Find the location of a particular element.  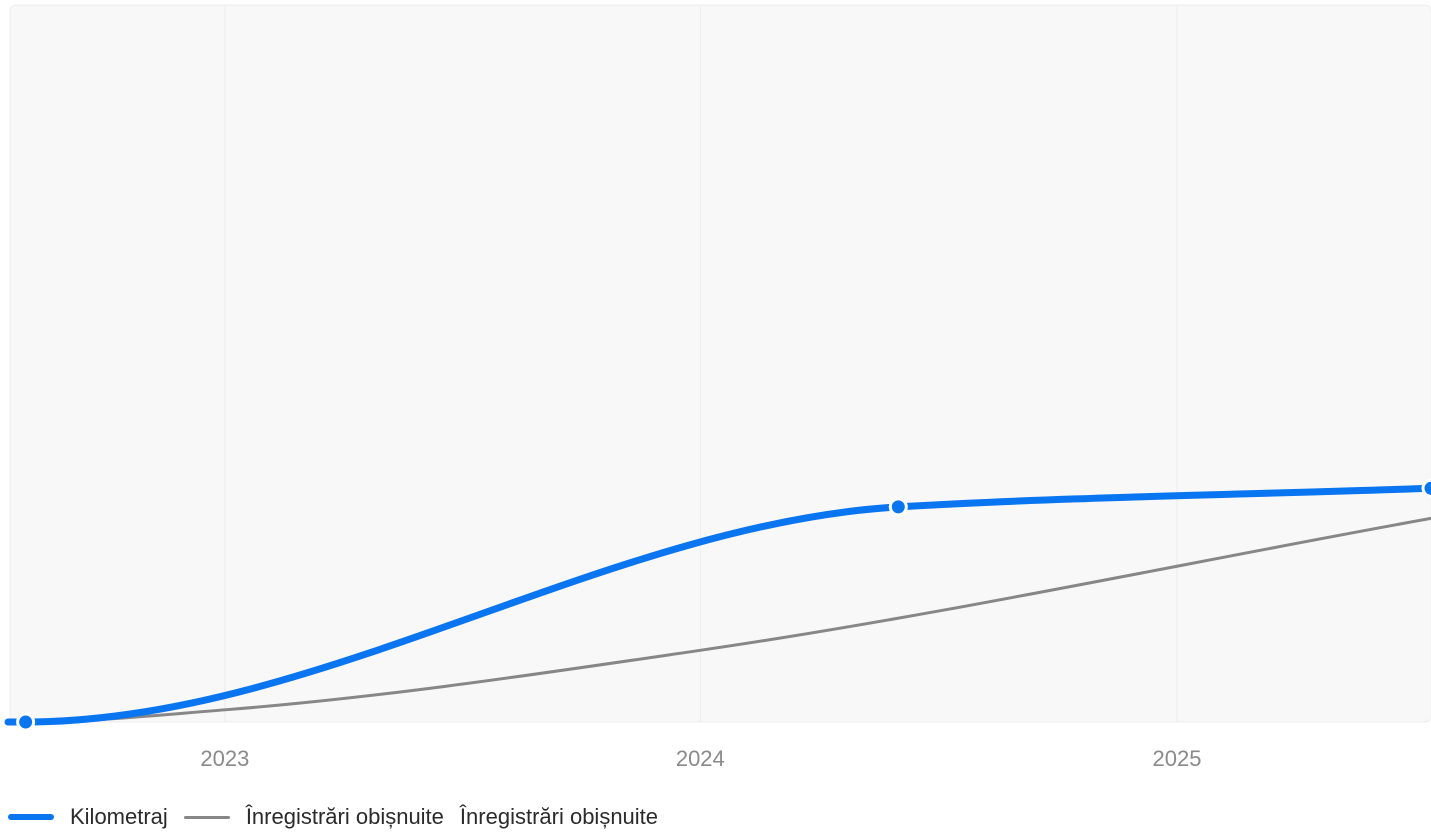

x-tick-label-2023: 2023 is located at coordinates (224, 758).